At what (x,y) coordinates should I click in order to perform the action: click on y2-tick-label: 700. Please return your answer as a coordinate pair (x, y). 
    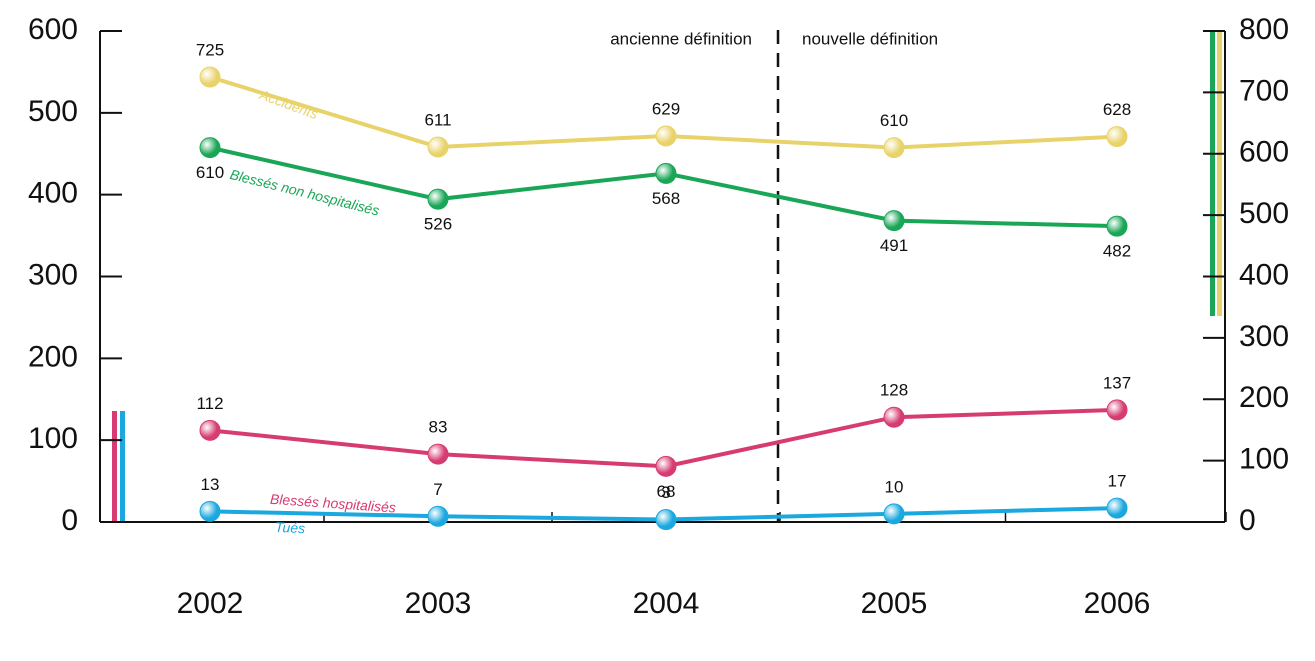
    Looking at the image, I should click on (1264, 90).